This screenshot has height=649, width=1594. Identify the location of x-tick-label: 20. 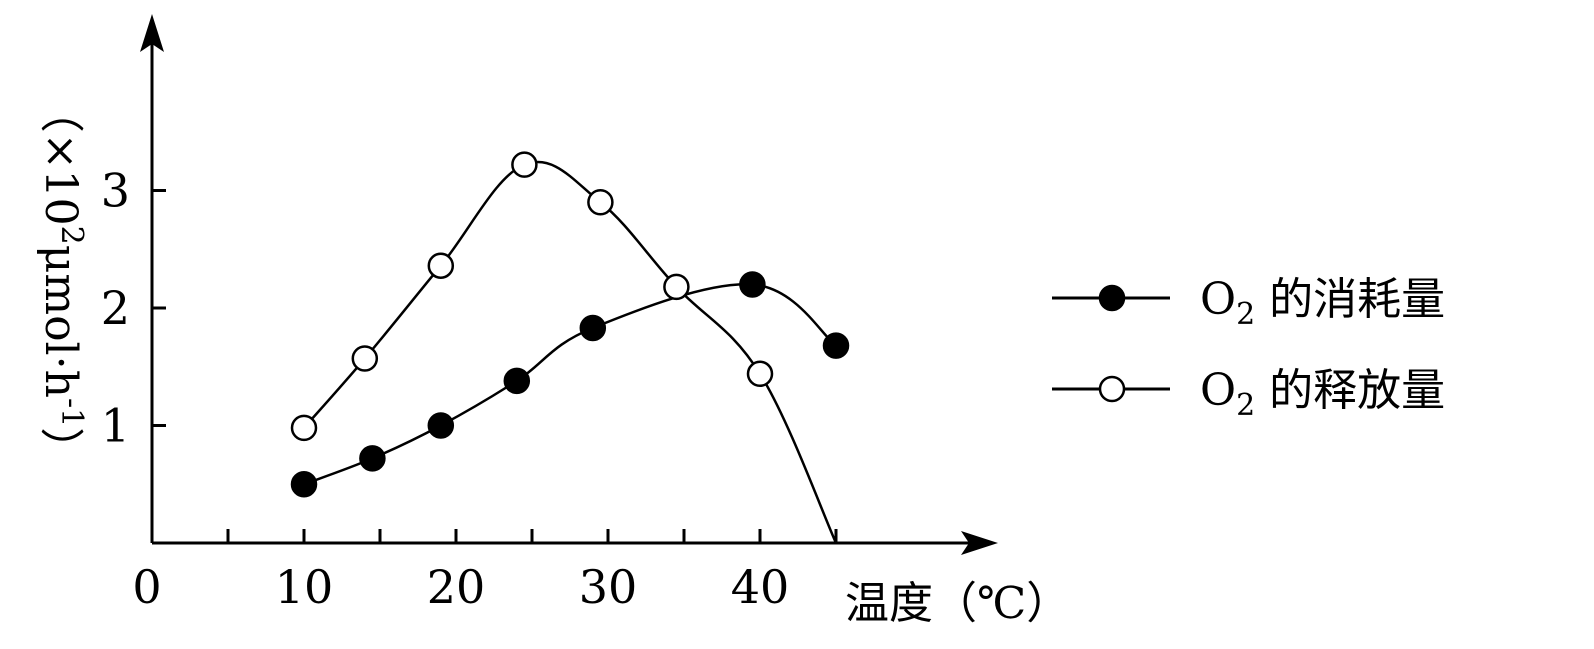
(456, 587).